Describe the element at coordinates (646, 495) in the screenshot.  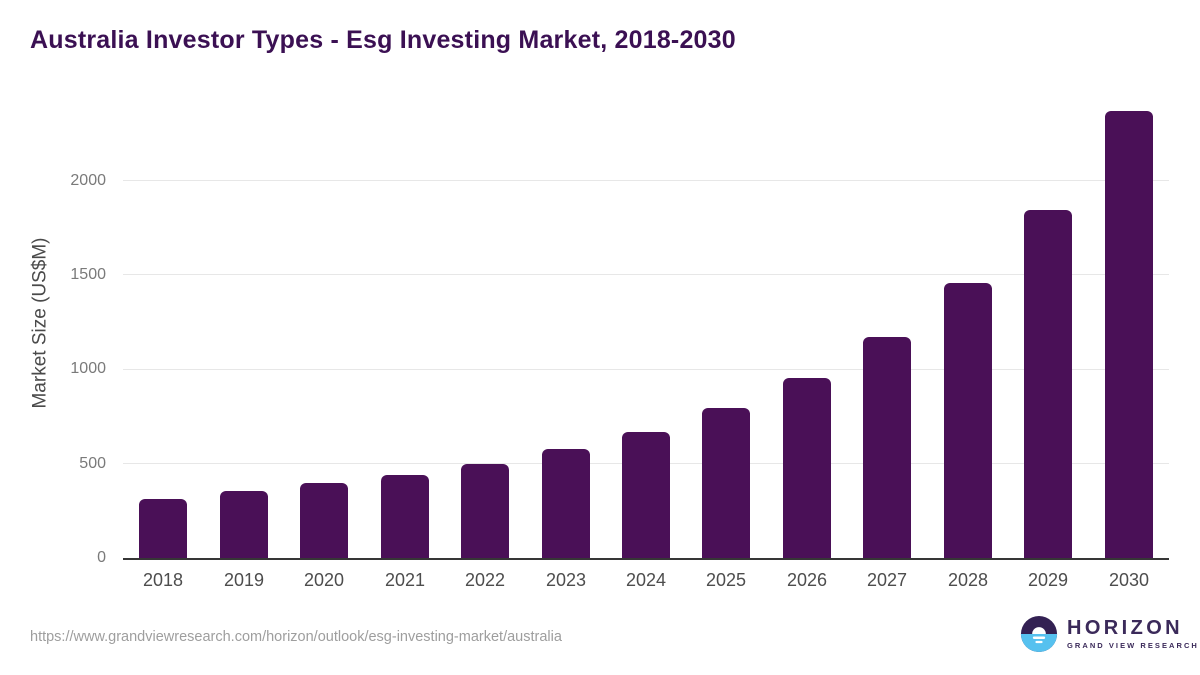
I see `bar-2024` at that location.